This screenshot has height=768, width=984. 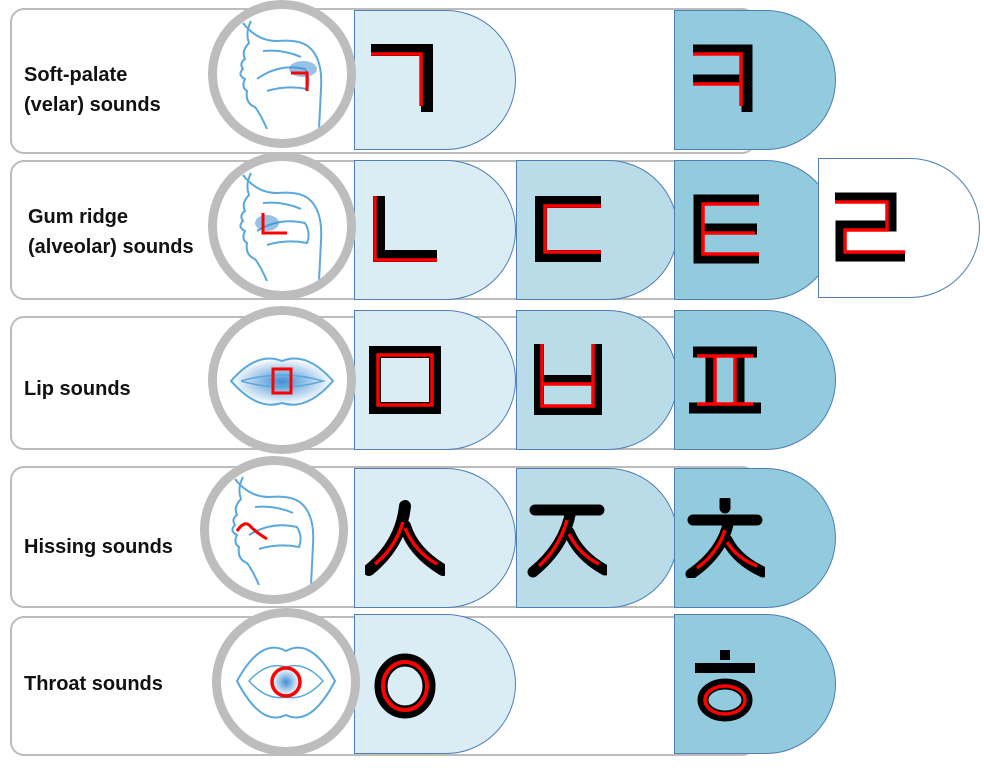 I want to click on row-label-velar: Soft-palate (velar) sounds, so click(x=92, y=90).